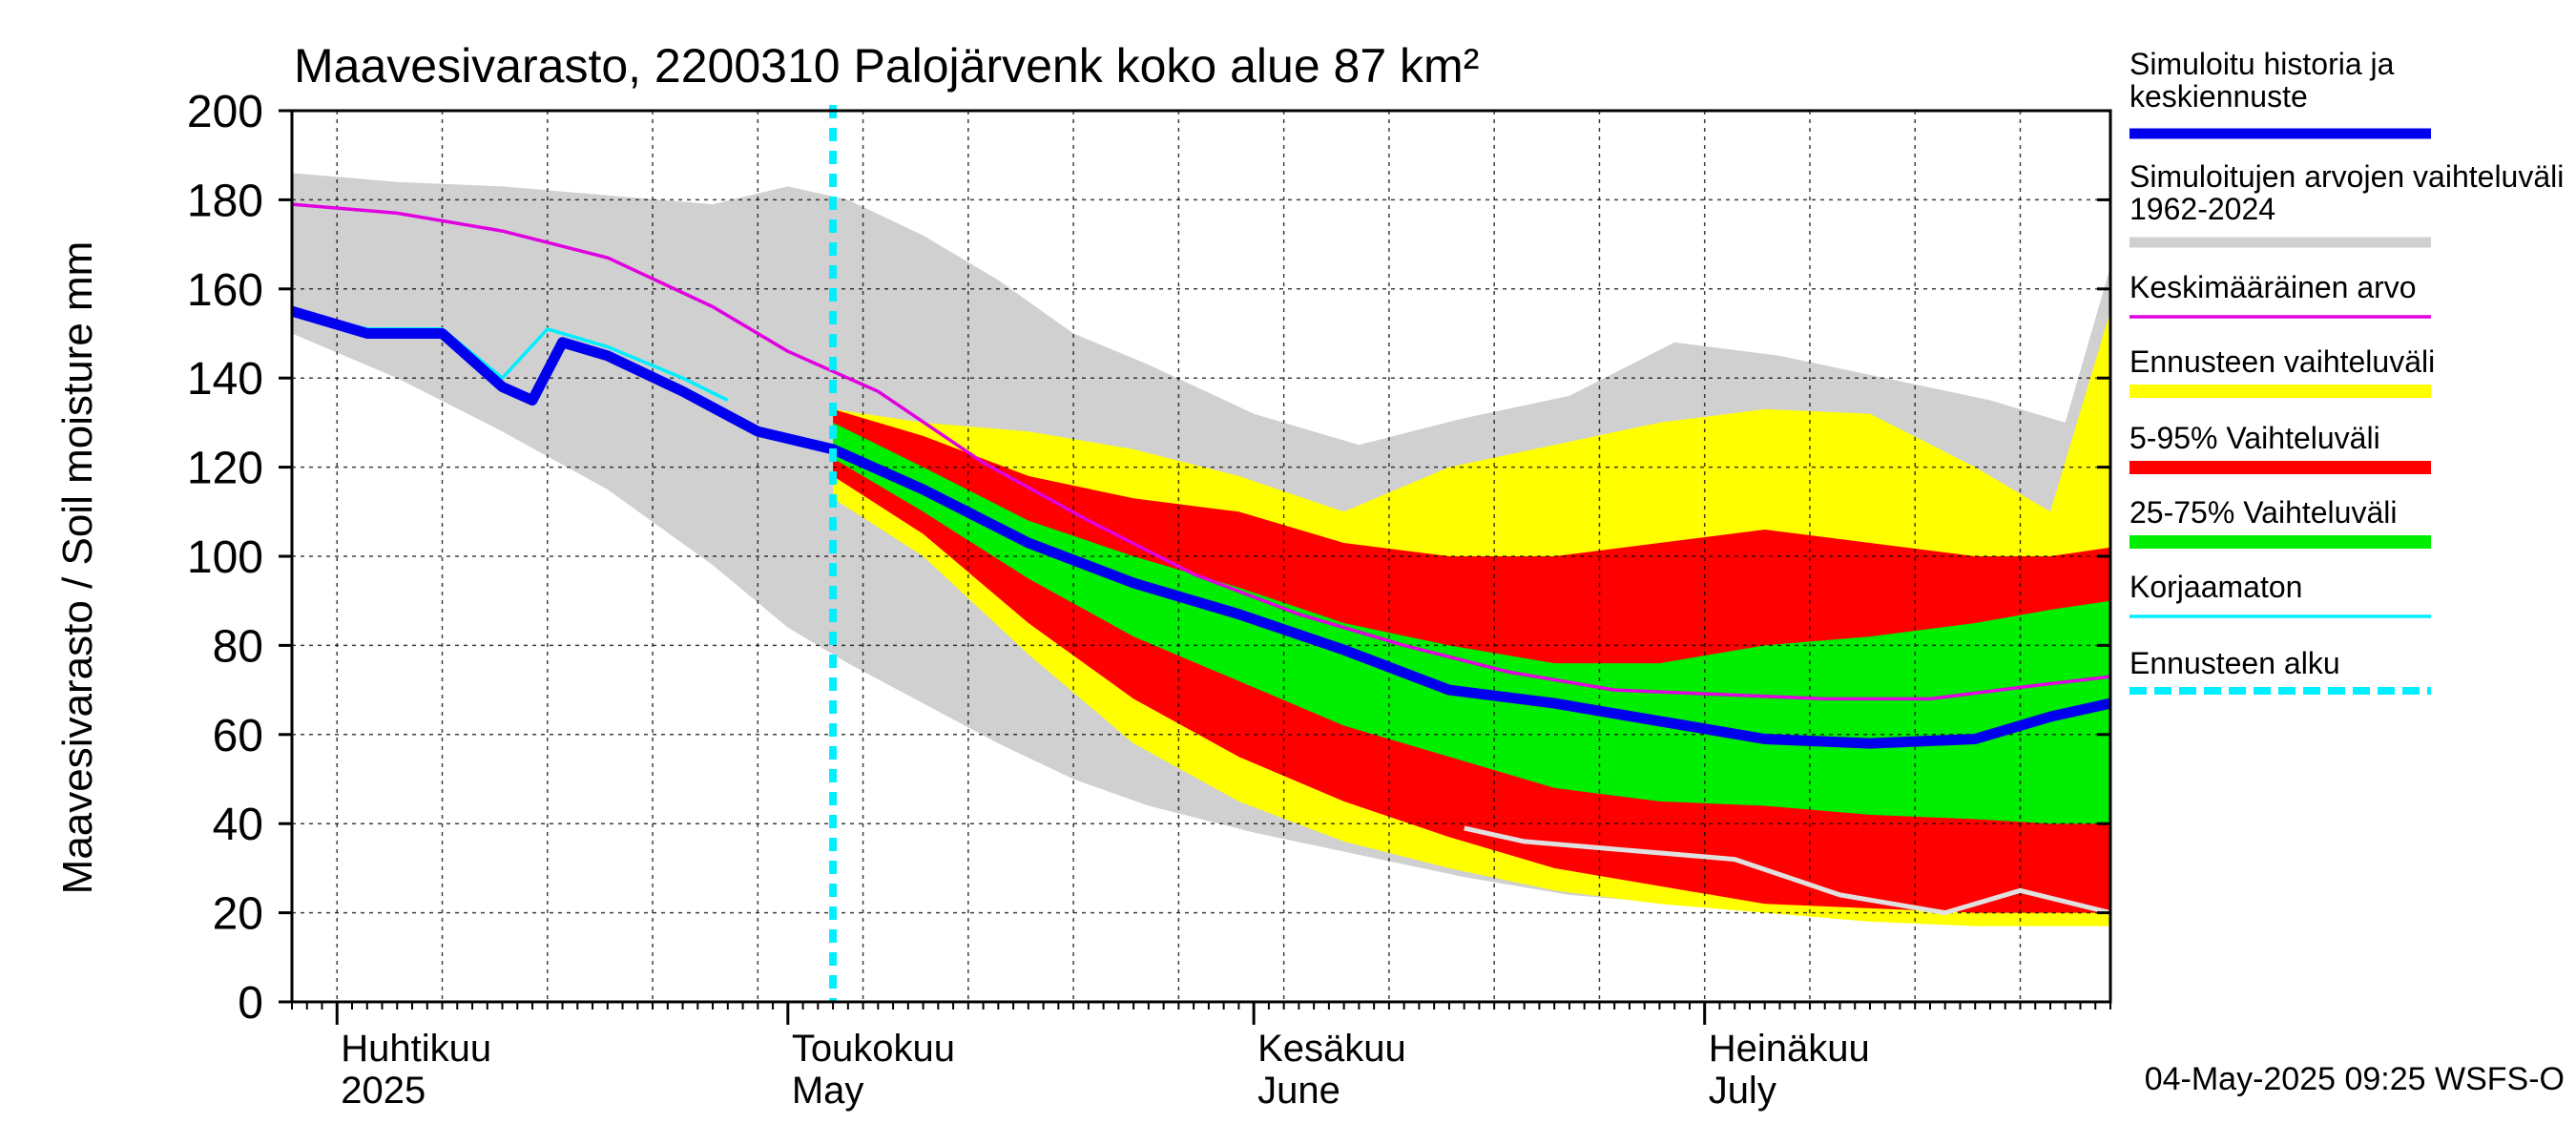  What do you see at coordinates (225, 201) in the screenshot?
I see `y-tick-label: 180` at bounding box center [225, 201].